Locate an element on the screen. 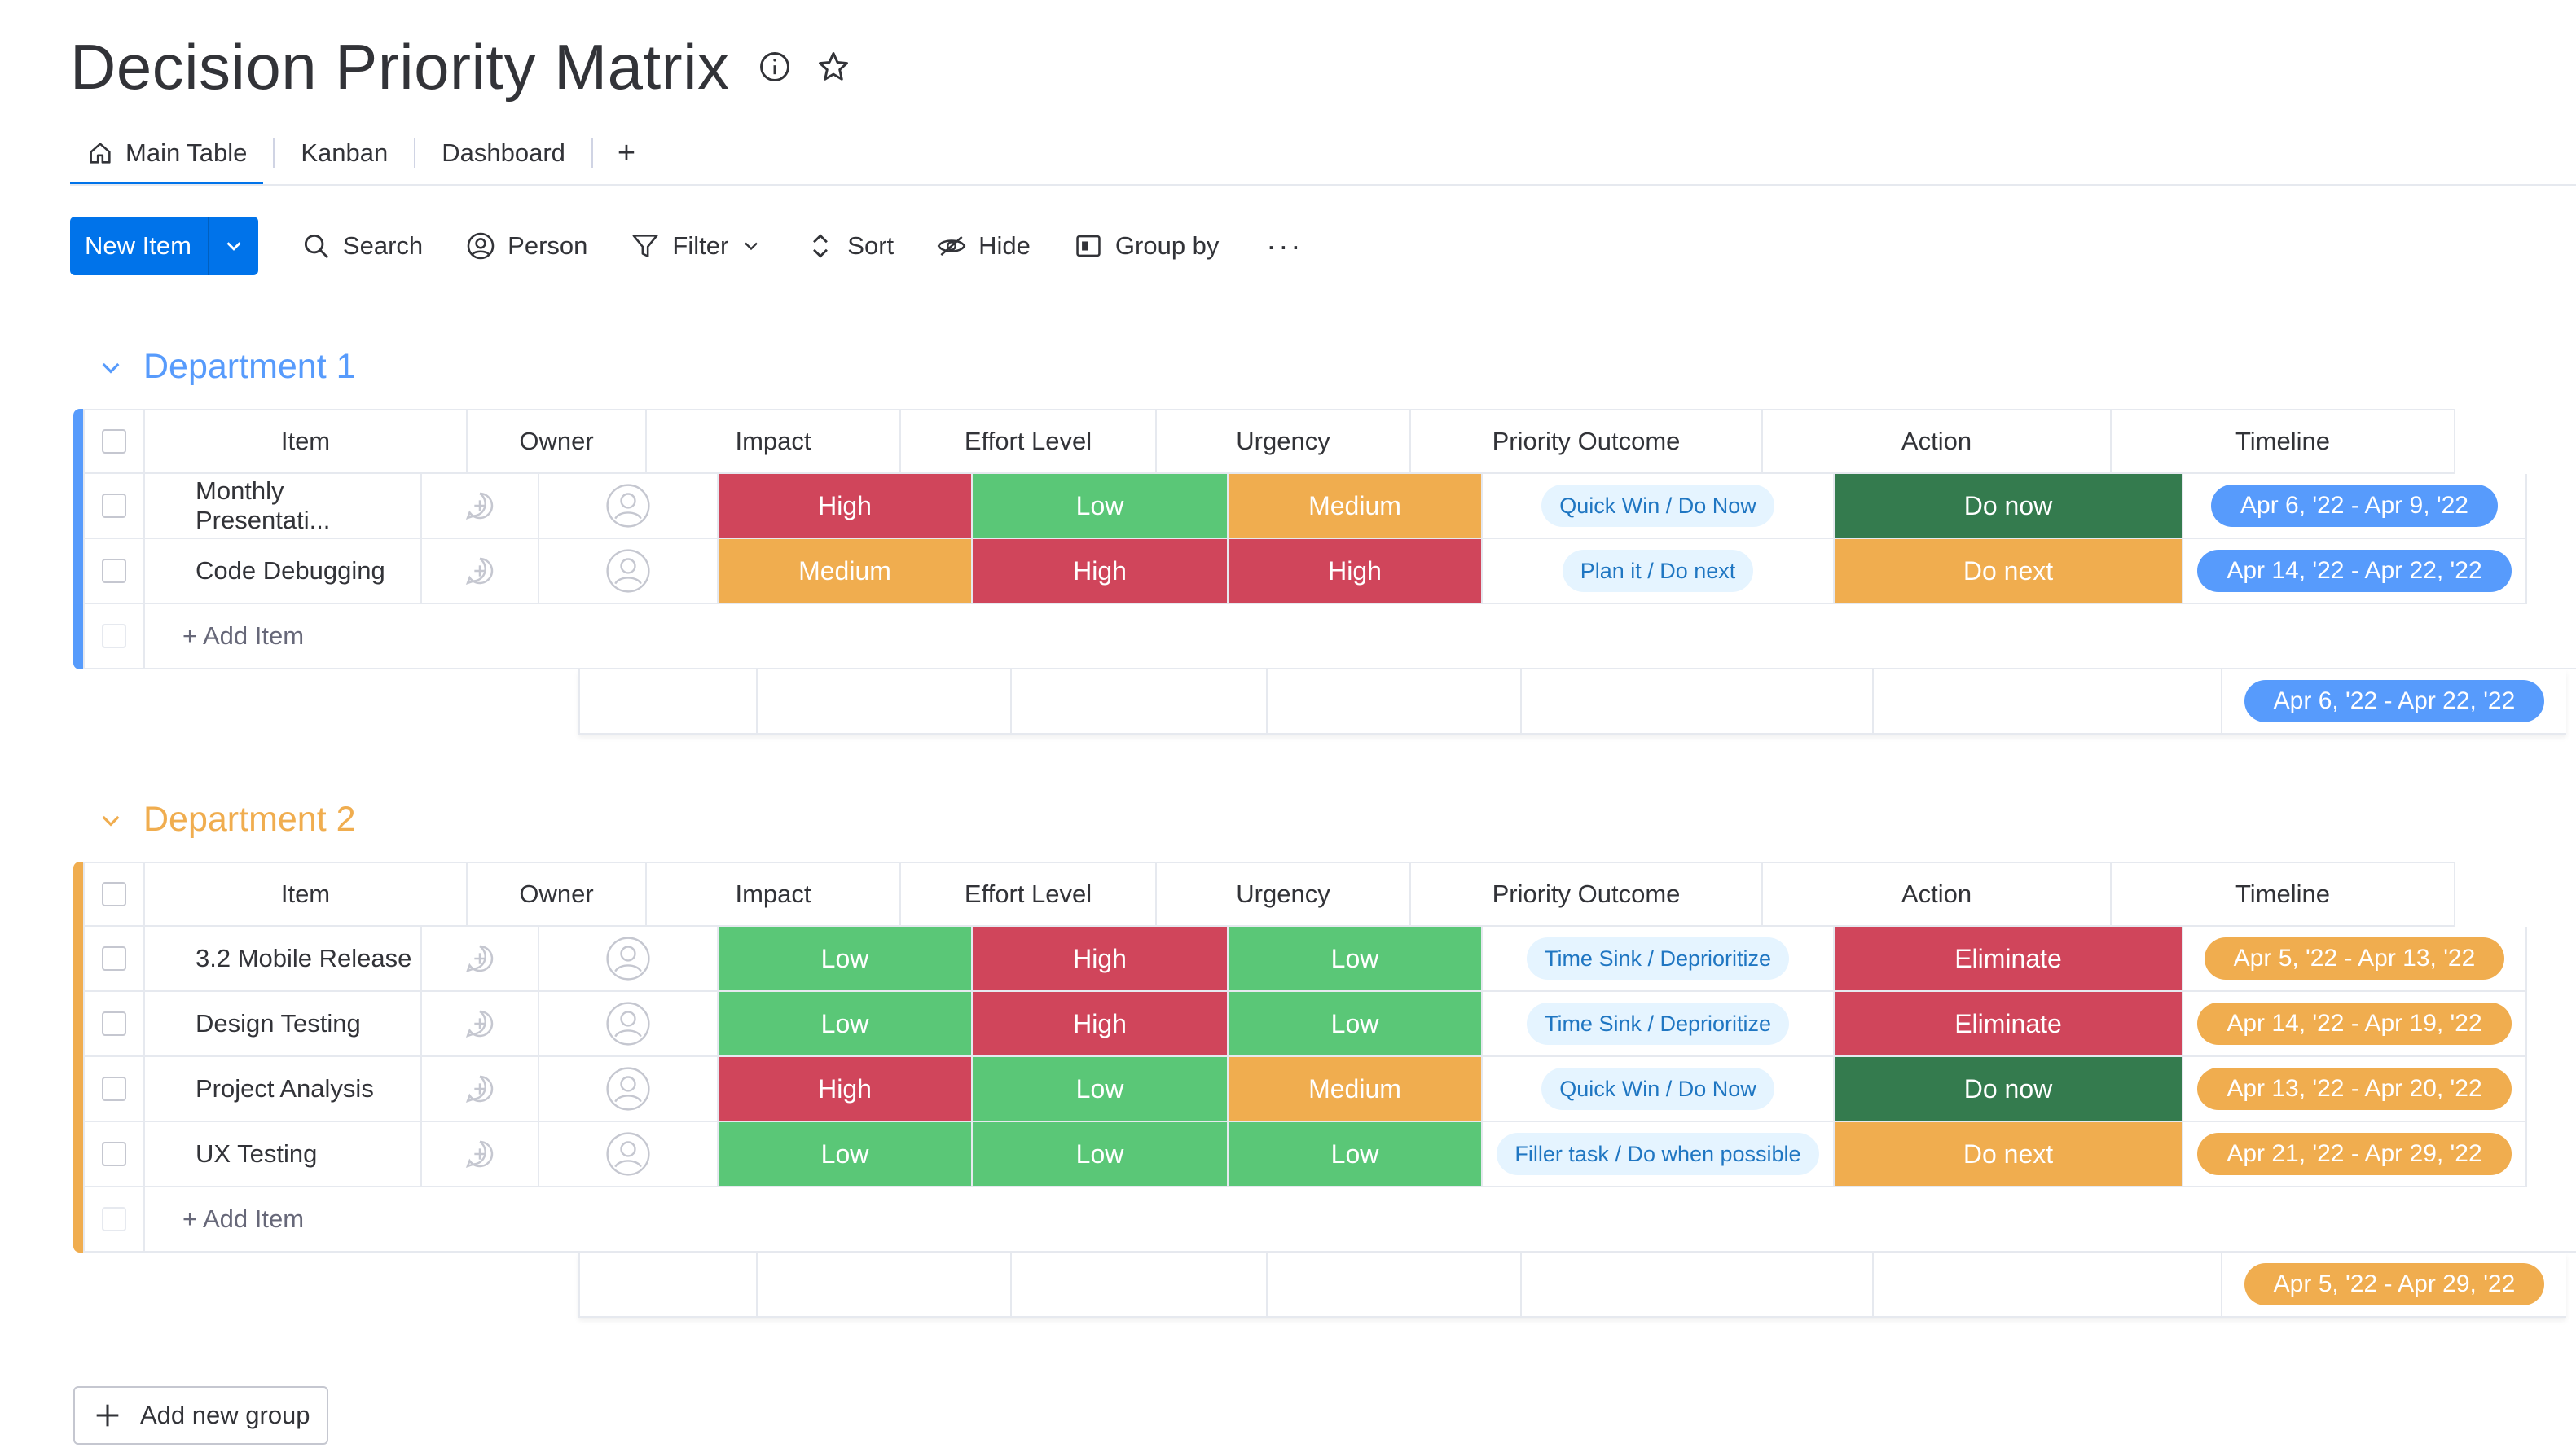  urgency-status: High is located at coordinates (1356, 571).